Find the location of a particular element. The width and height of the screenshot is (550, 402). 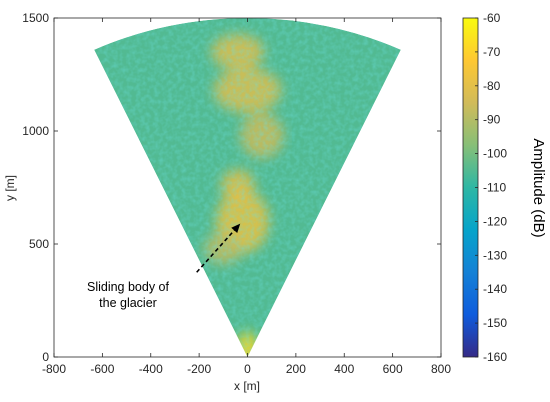

colorbar-tick-label: -130 is located at coordinates (495, 255).